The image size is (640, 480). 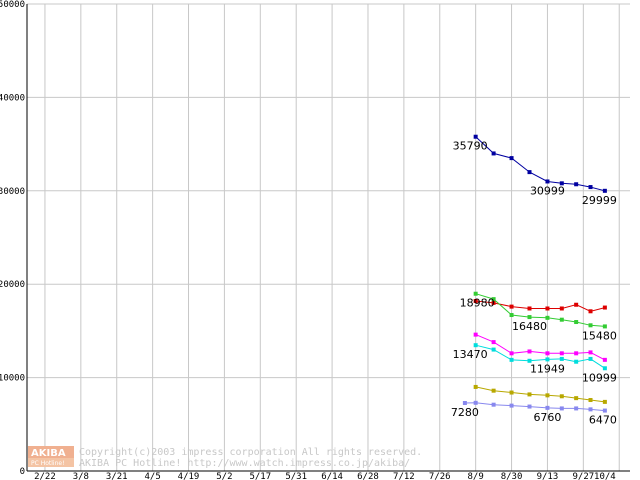 I want to click on y-tick-label: 0, so click(x=22, y=472).